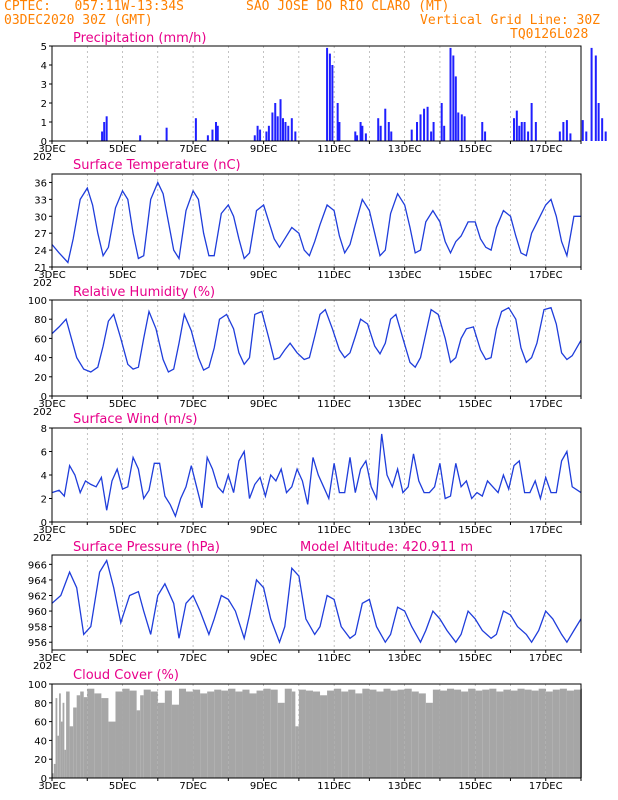 The image size is (618, 800). I want to click on y-tick-label: 30, so click(40, 217).